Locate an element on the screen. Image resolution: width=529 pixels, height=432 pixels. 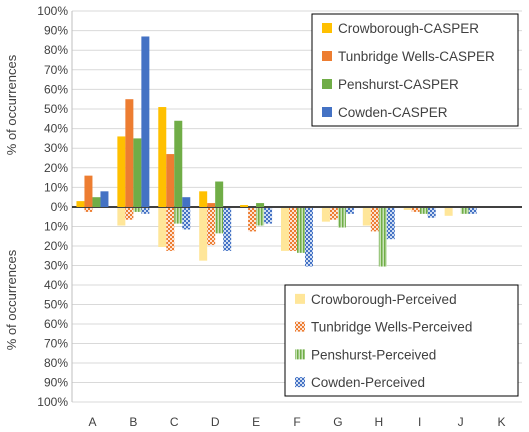
x-tick-label: I is located at coordinates (419, 422).